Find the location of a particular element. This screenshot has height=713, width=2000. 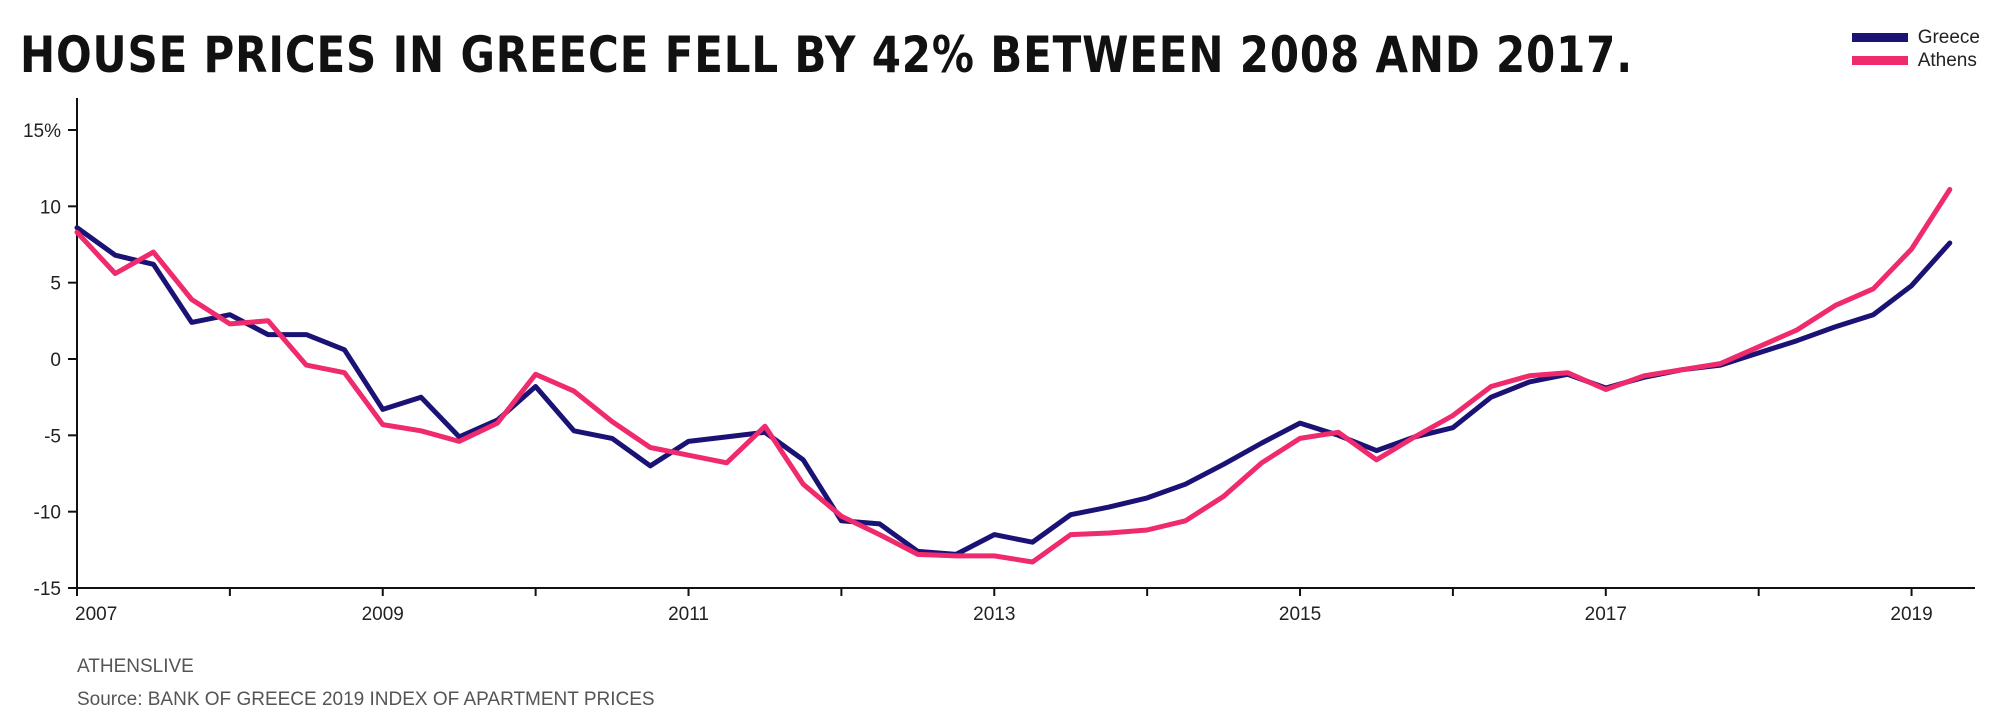

x-tick-label: 2011 is located at coordinates (688, 614).